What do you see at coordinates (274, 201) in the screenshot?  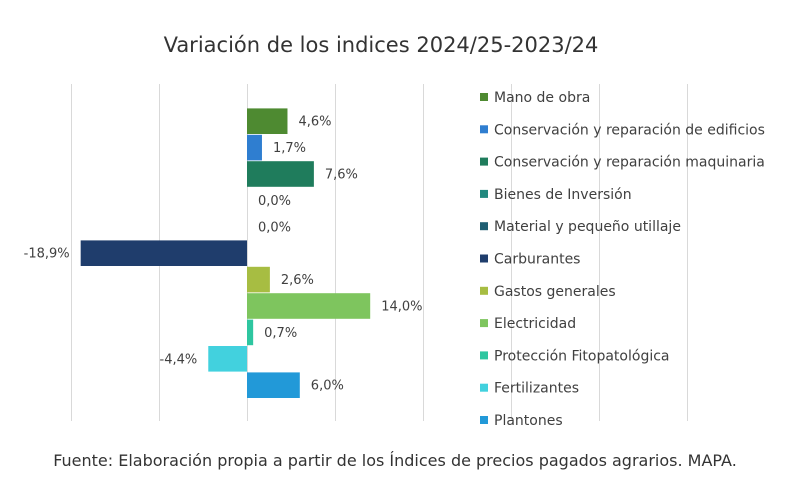 I see `data-label-bienes-de-inversion: 0,0%` at bounding box center [274, 201].